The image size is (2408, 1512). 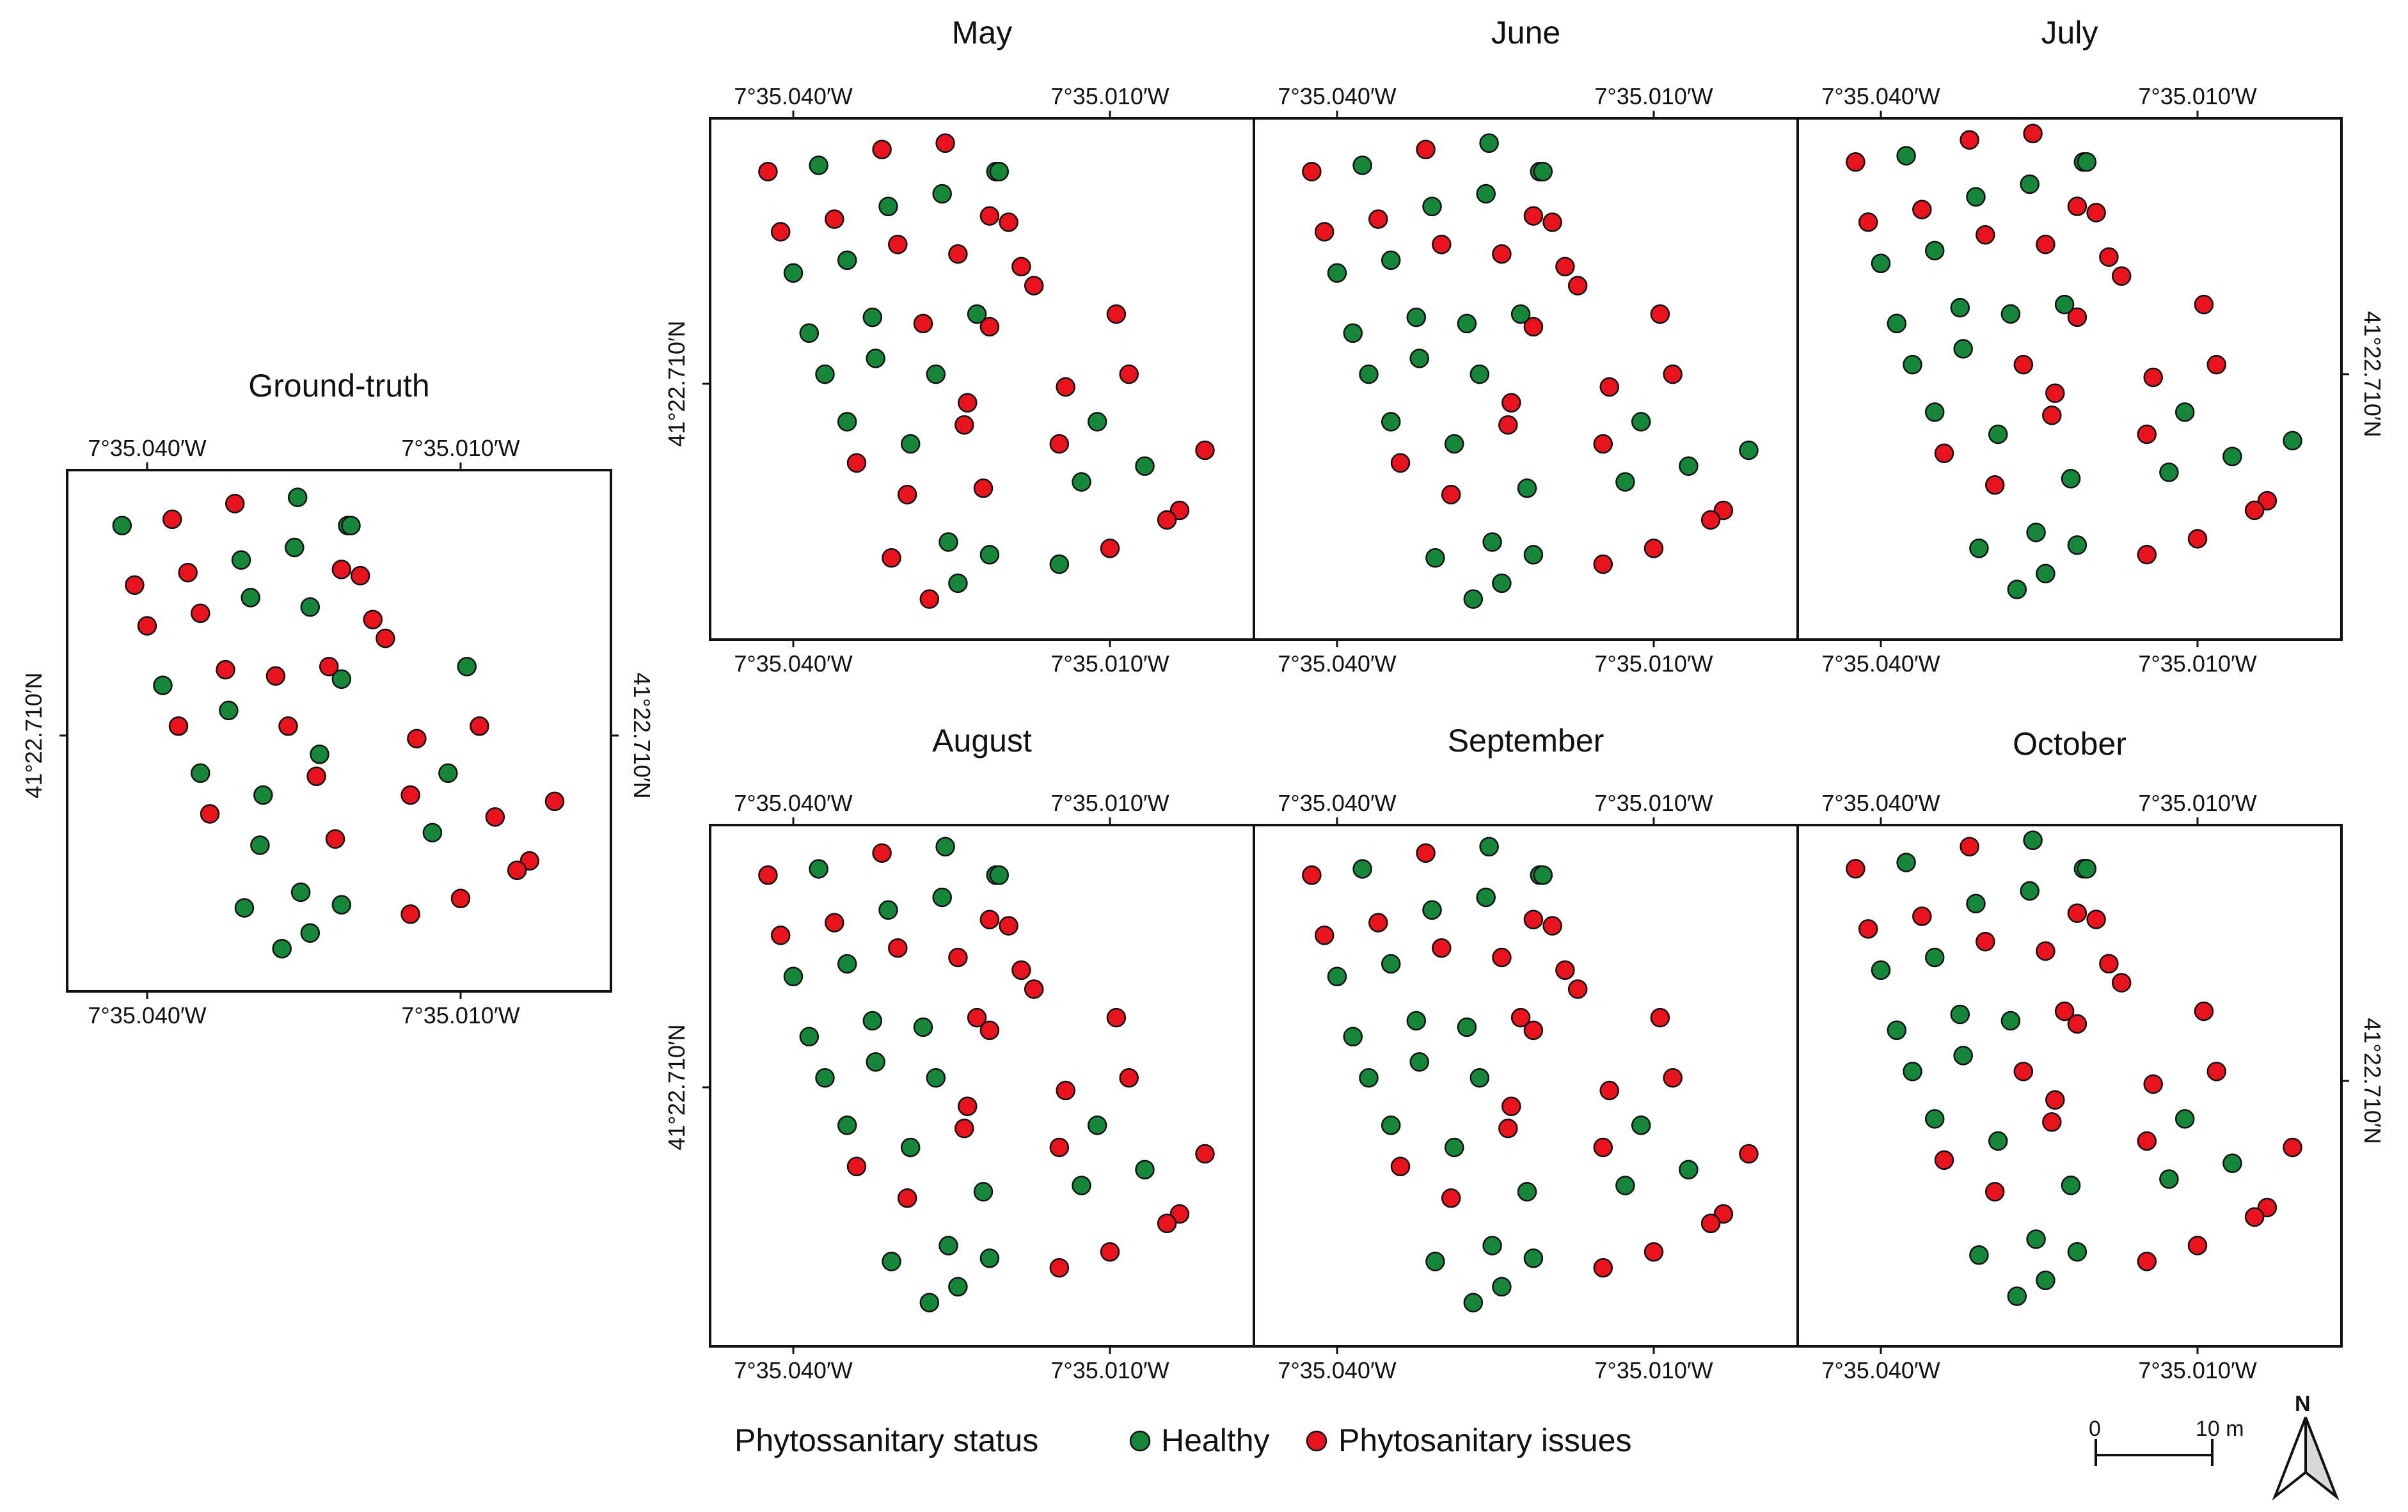 I want to click on legend-issues-label: Phytosanitary issues, so click(x=1485, y=1440).